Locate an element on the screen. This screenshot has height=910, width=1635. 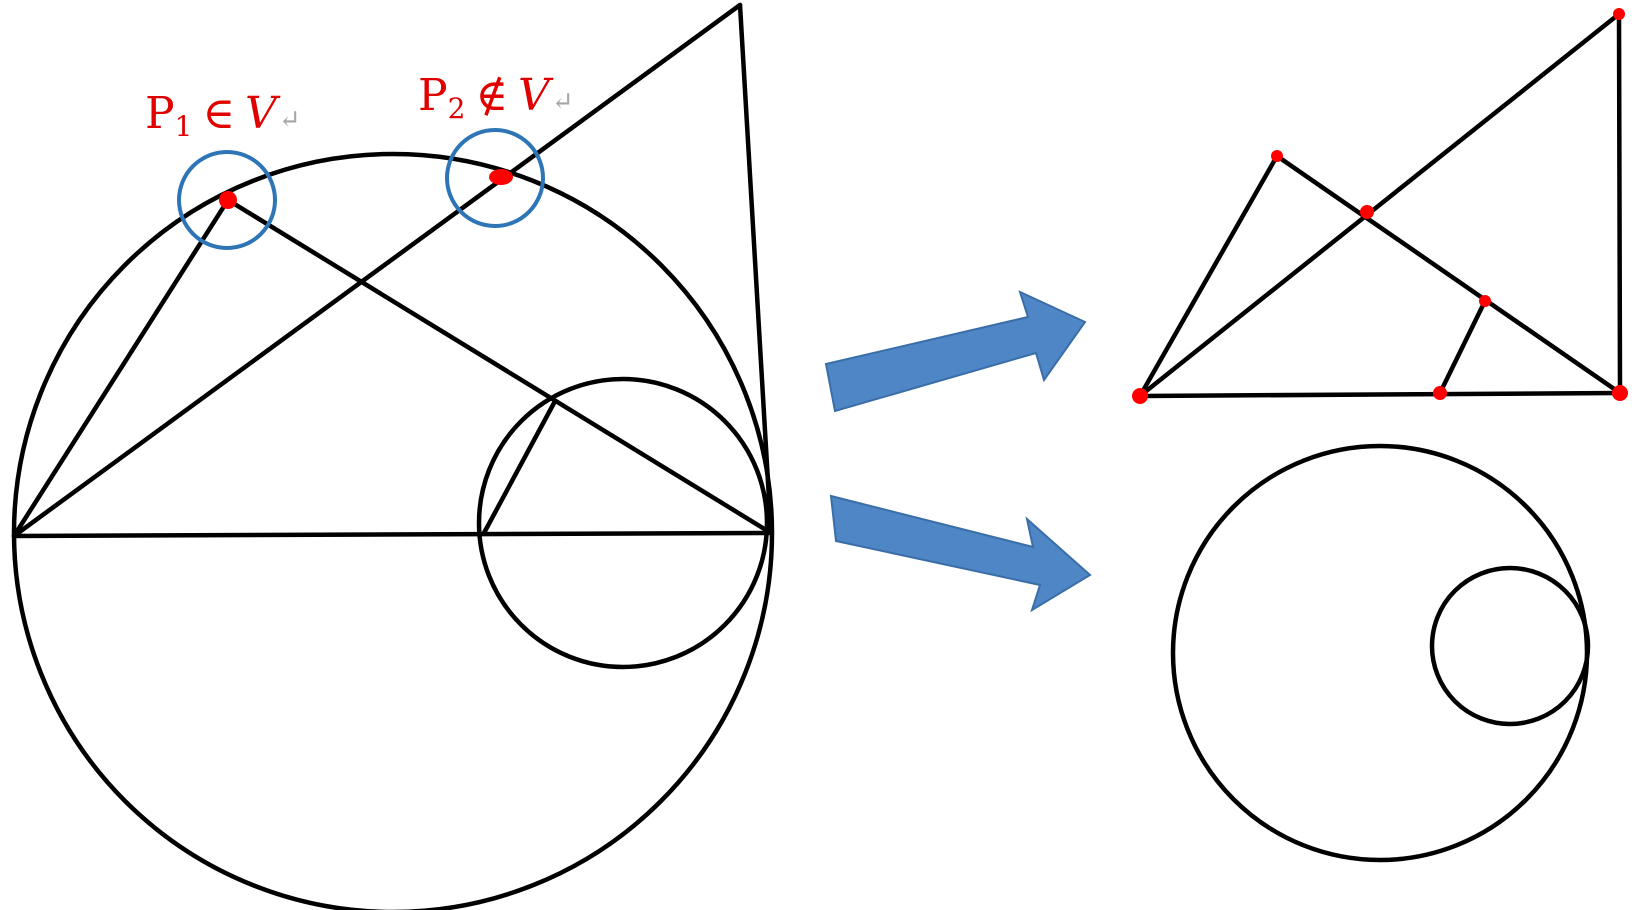
point-p1 is located at coordinates (228, 200).